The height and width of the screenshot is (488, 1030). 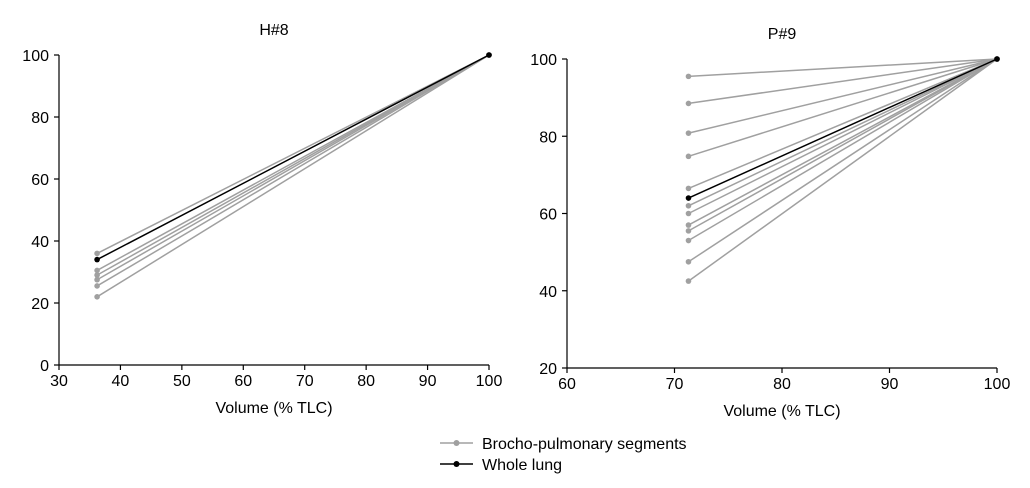 I want to click on legend-item: Brocho-pulmonary segments, so click(x=563, y=444).